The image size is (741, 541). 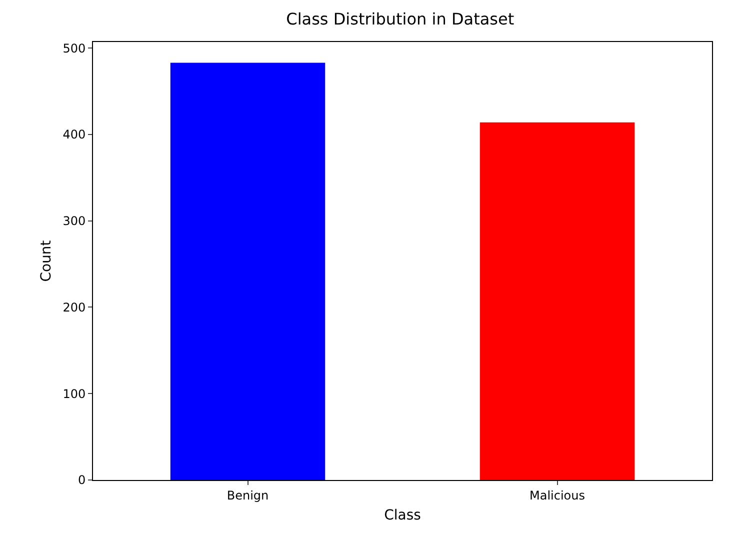 I want to click on x-tick-label: Benign, so click(x=247, y=495).